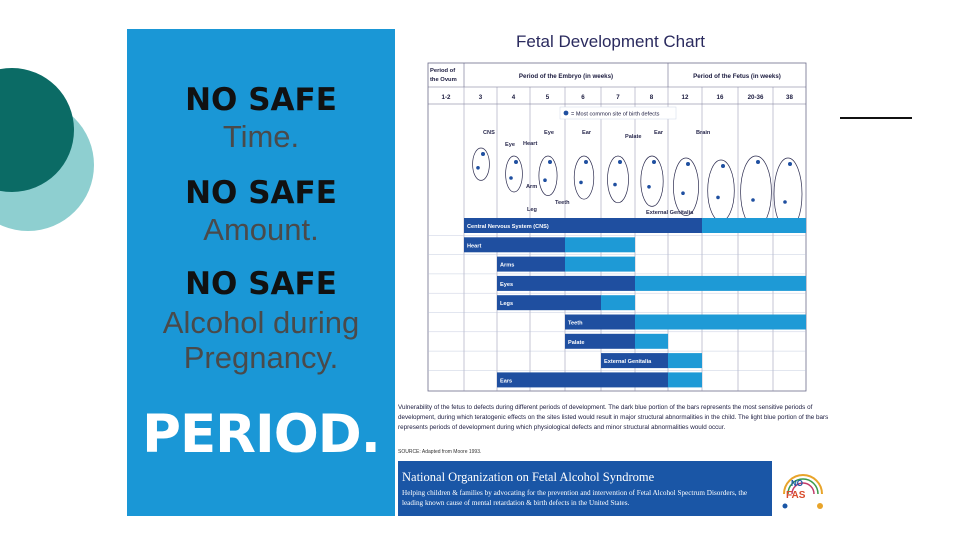  Describe the element at coordinates (442, 71) in the screenshot. I see `header-ovum-line1: Period of` at that location.